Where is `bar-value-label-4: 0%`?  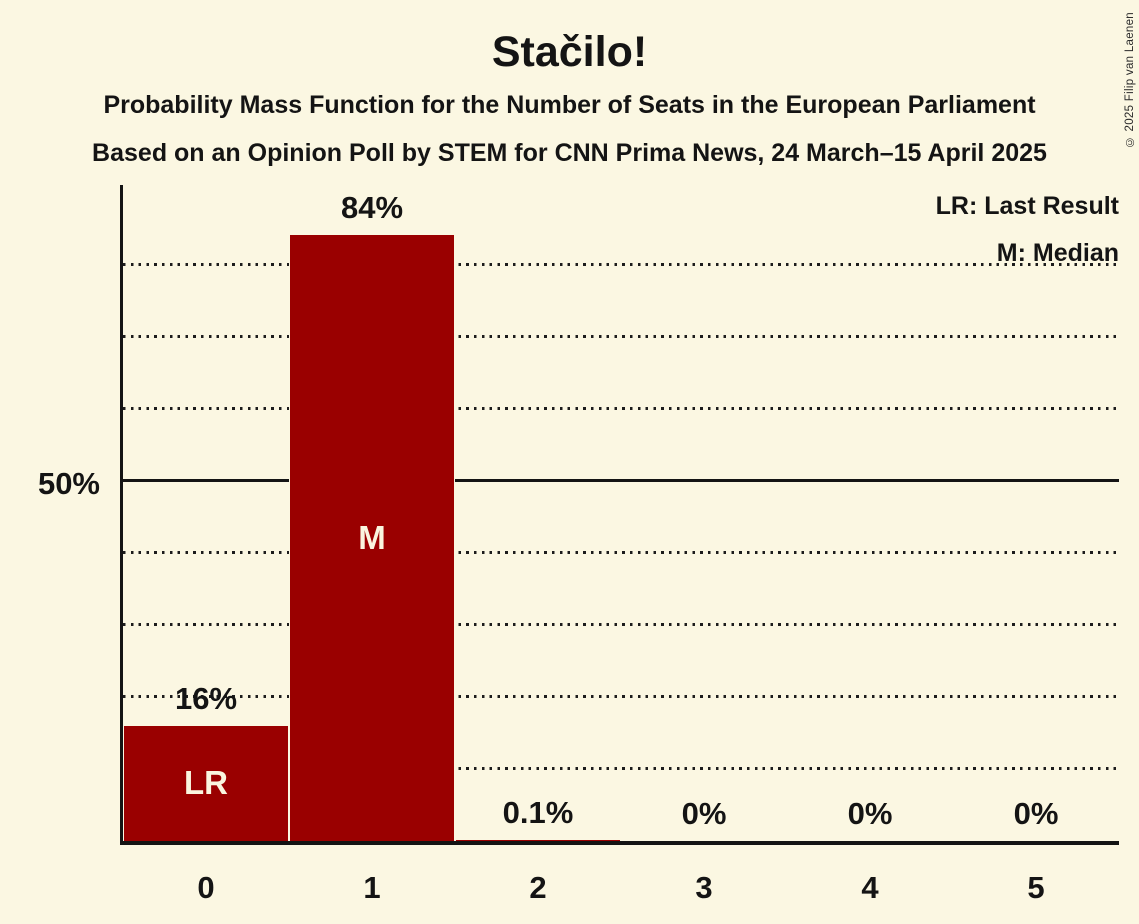 bar-value-label-4: 0% is located at coordinates (870, 813).